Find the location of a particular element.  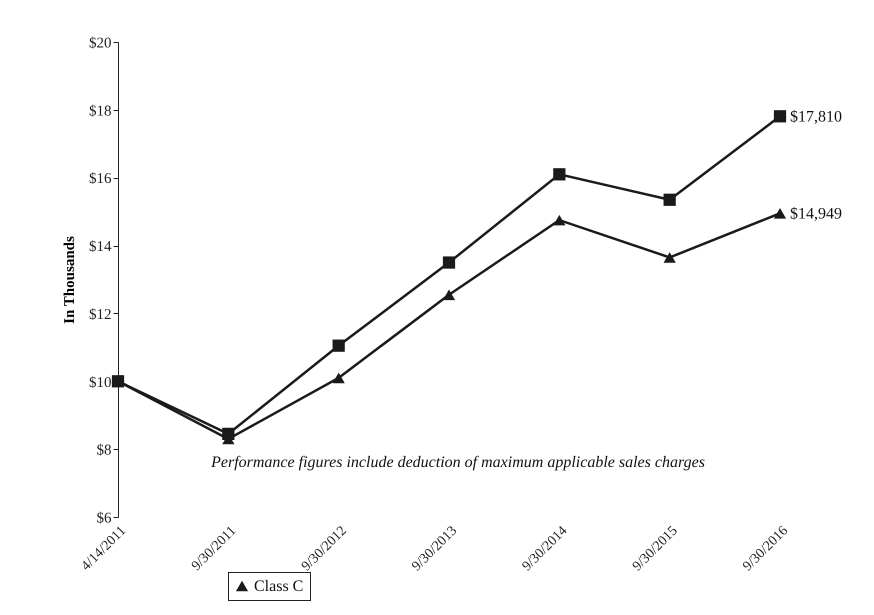

annotation: $14,949 is located at coordinates (816, 213).